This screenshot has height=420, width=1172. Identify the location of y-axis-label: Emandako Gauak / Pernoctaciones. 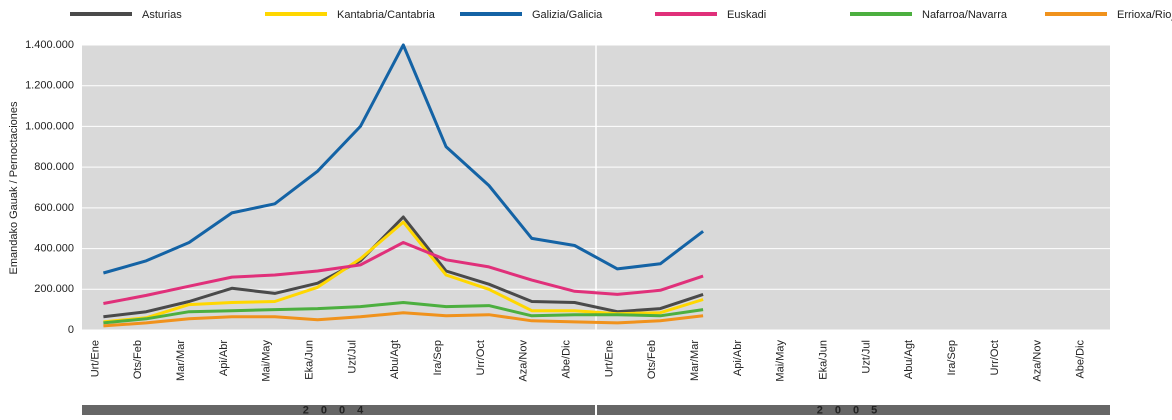
(14, 188).